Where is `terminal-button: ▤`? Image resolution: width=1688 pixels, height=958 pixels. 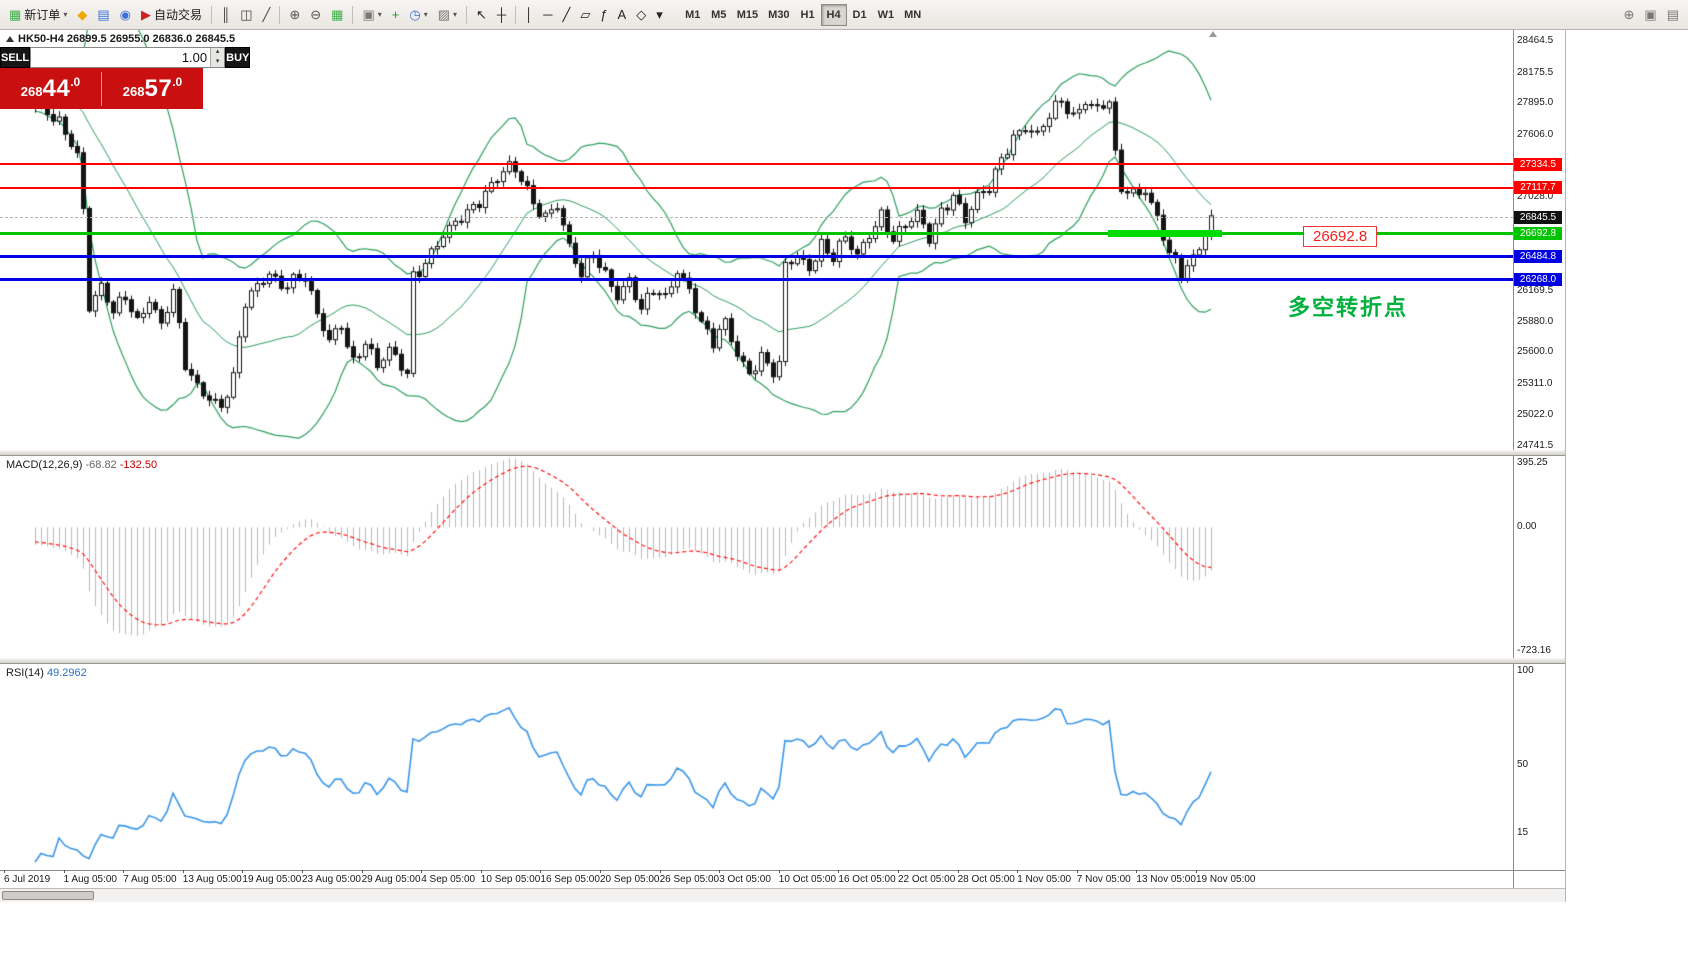 terminal-button: ▤ is located at coordinates (1673, 15).